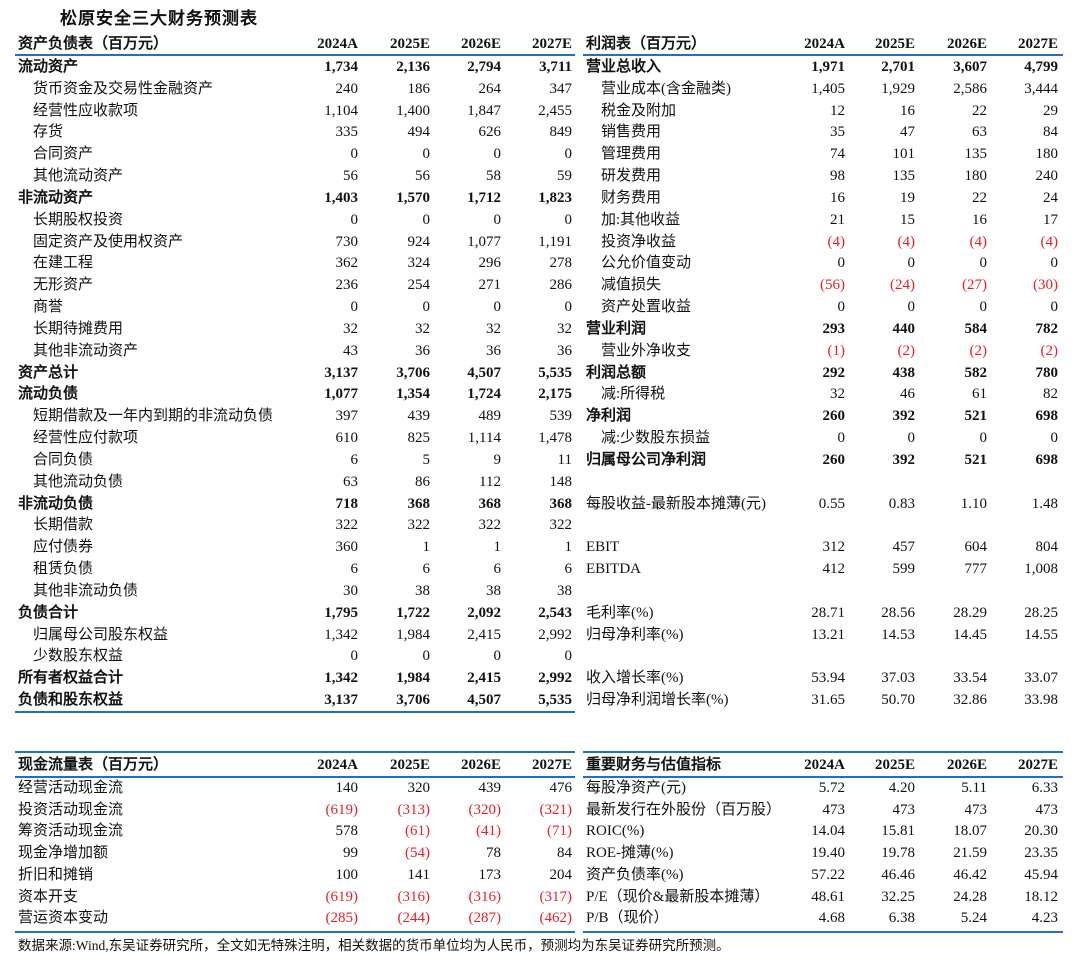  What do you see at coordinates (419, 416) in the screenshot?
I see `cell-2025E: 439` at bounding box center [419, 416].